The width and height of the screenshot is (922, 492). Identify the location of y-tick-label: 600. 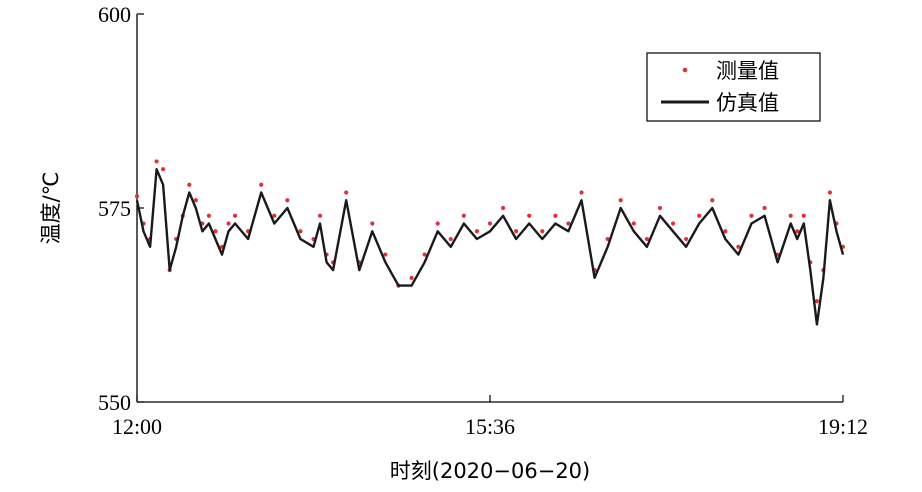
(114, 14).